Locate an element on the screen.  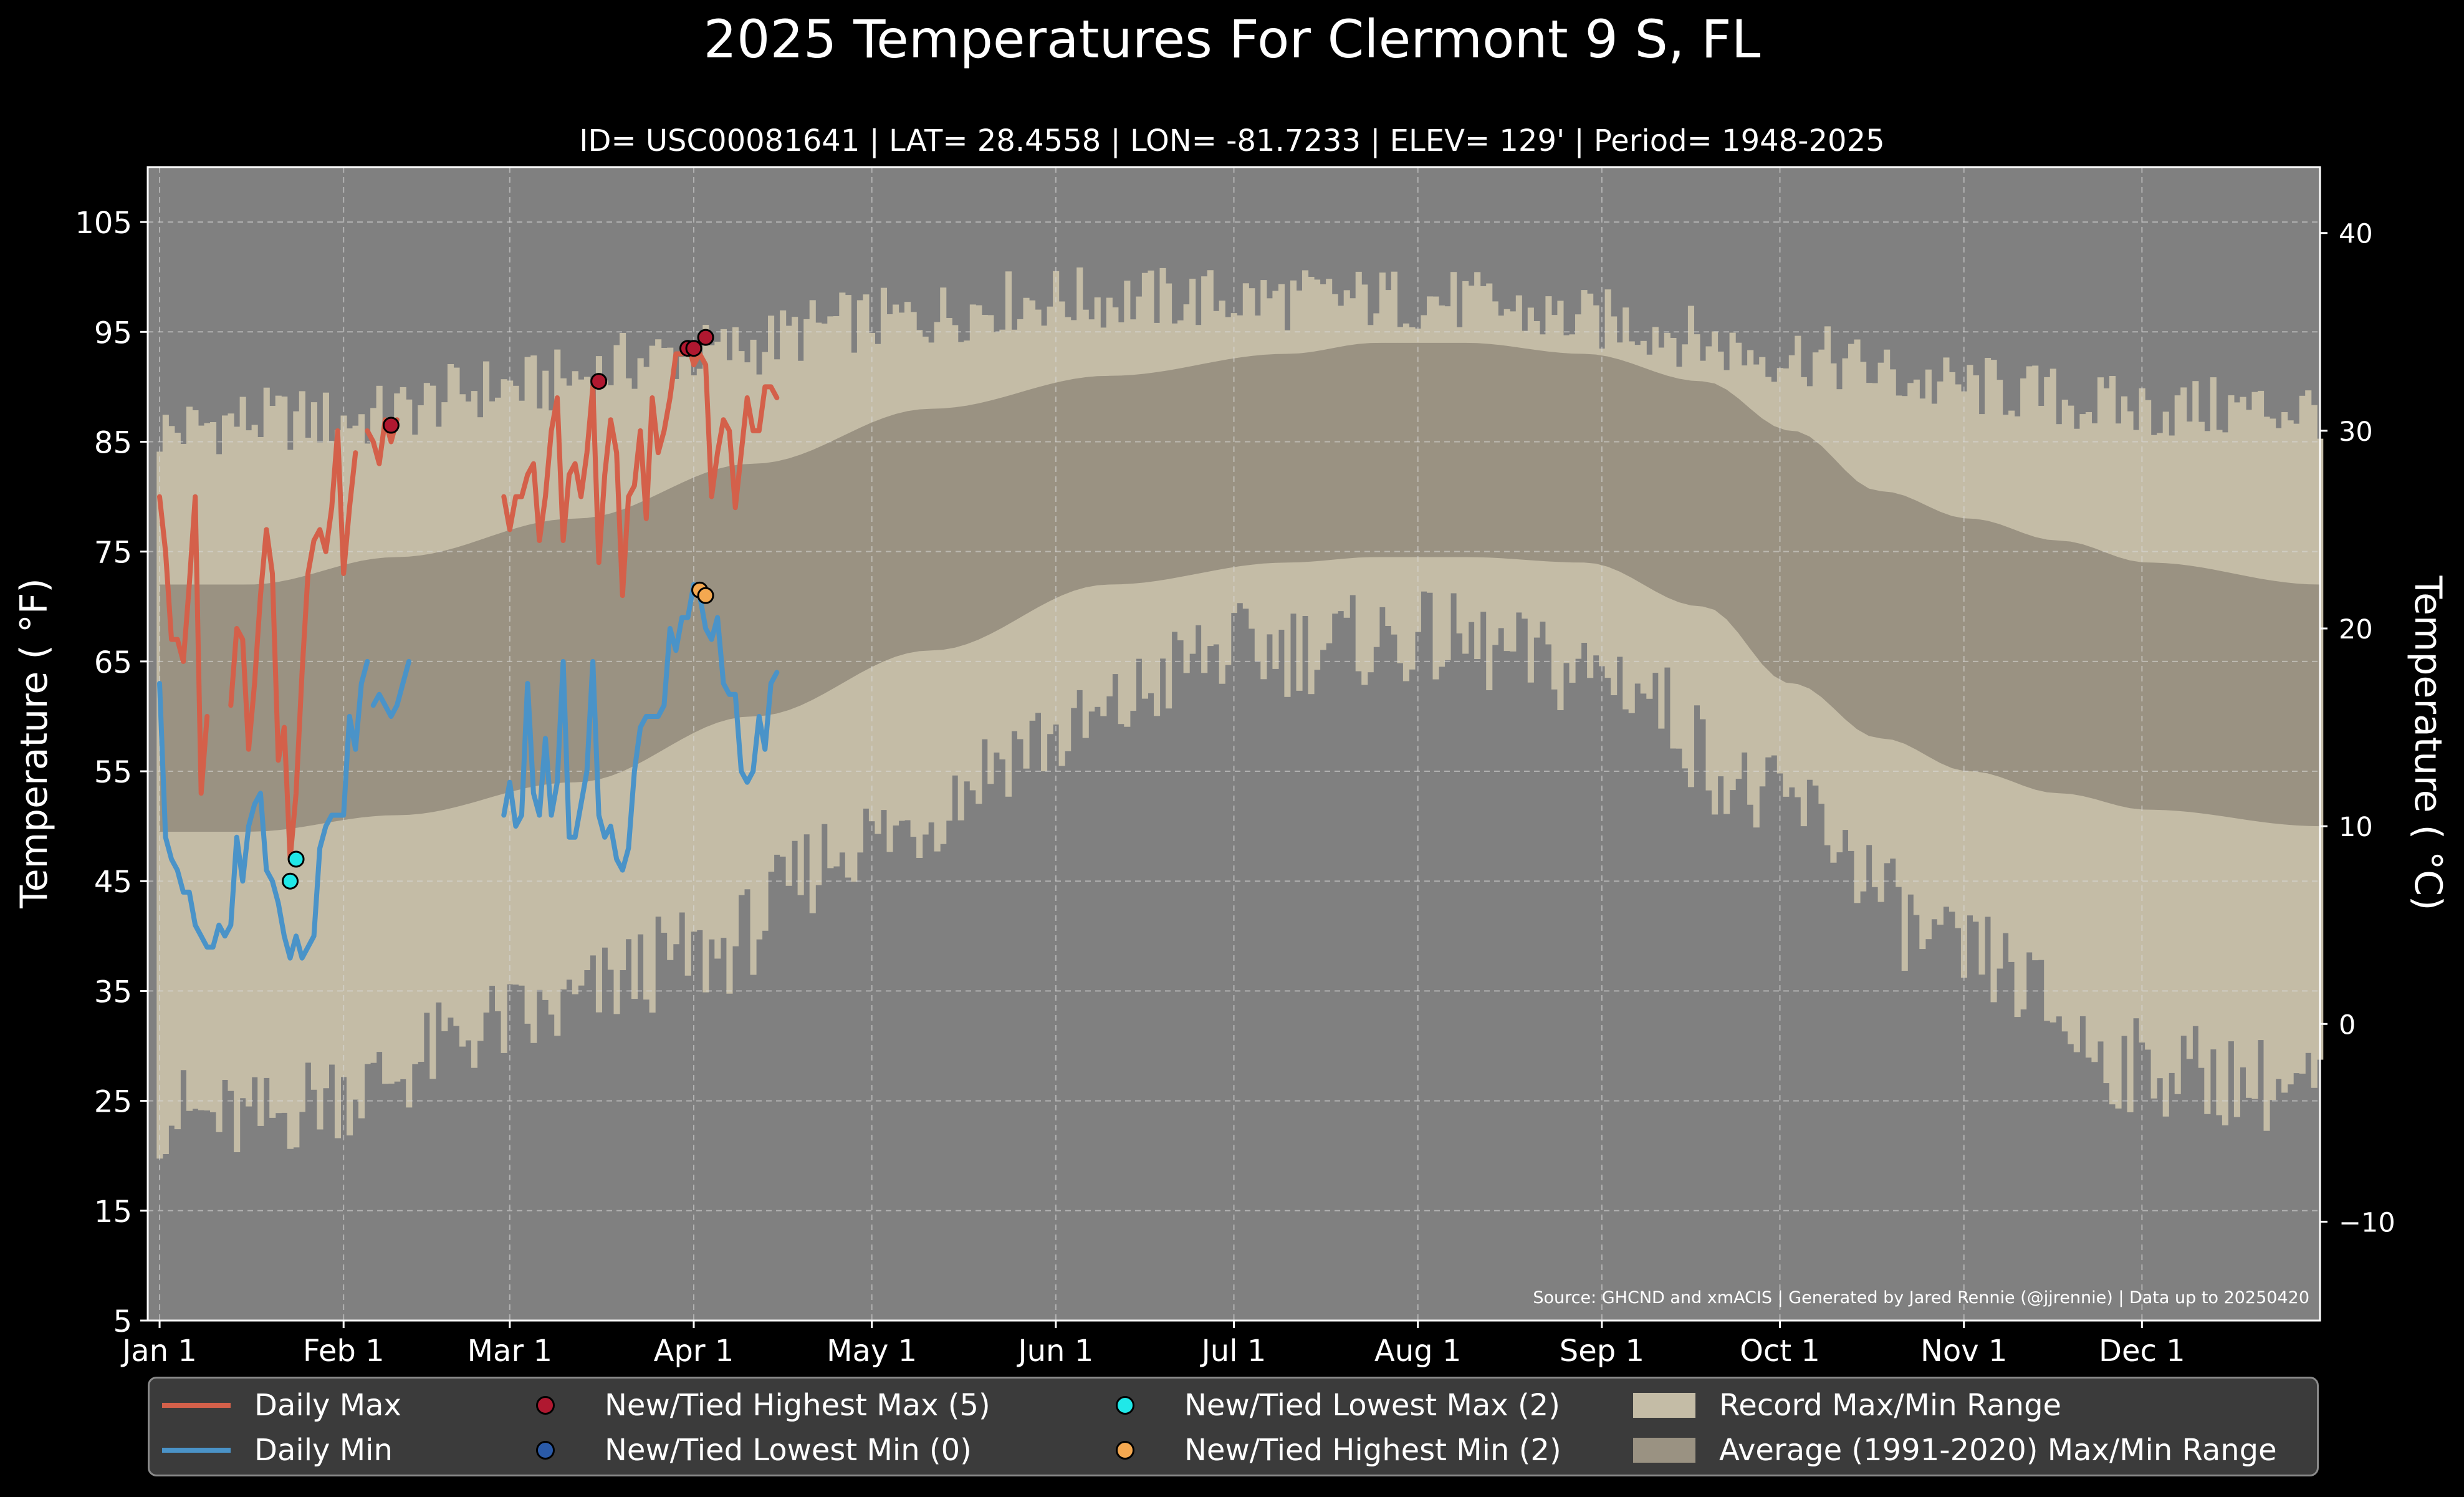
legend-item: New/Tied Highest Max (5) is located at coordinates (744, 1405).